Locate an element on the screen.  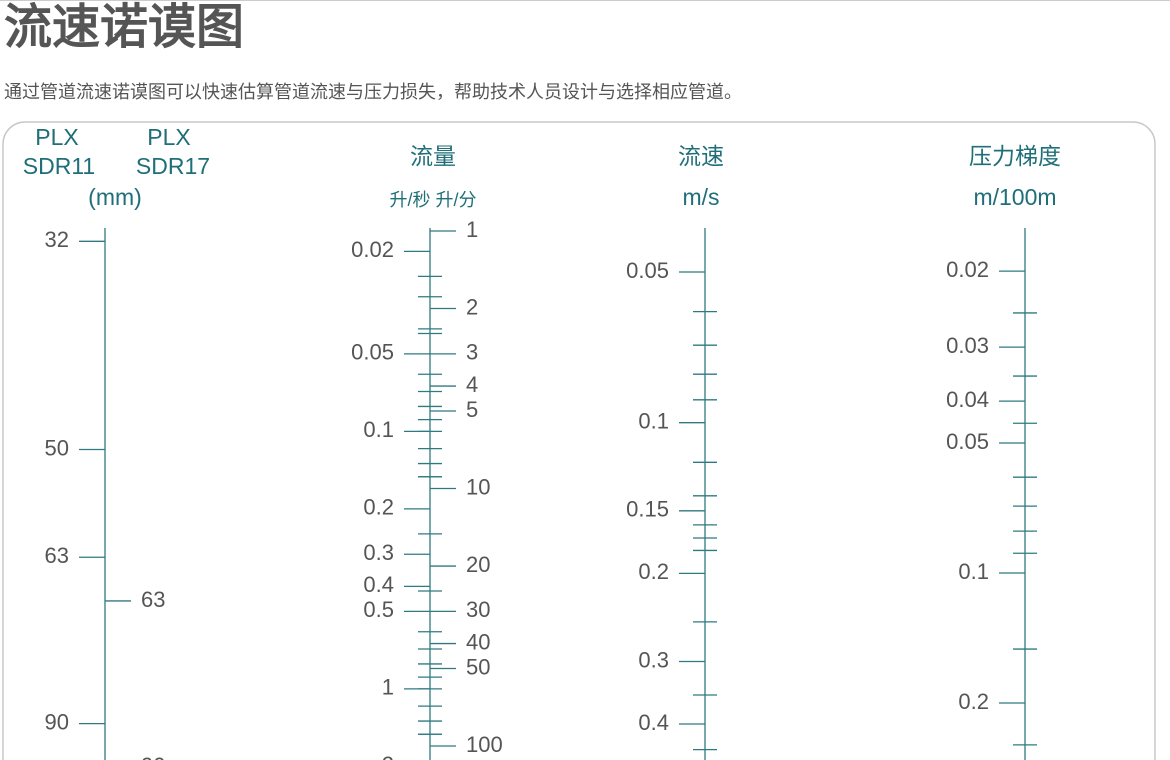
heading: 升/秒 升/分 is located at coordinates (432, 200).